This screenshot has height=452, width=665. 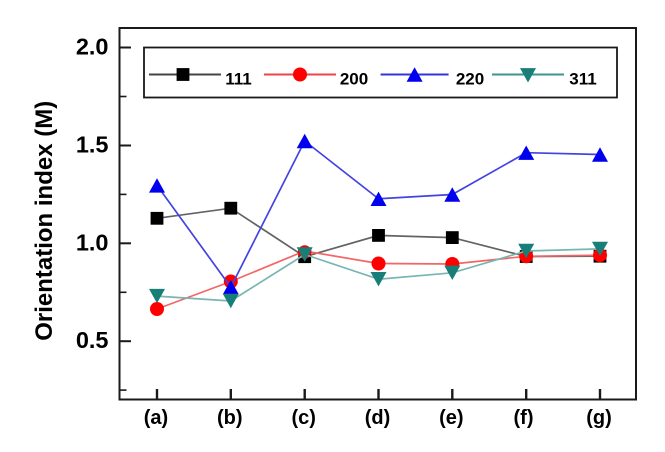 I want to click on svg-text: (d), so click(x=378, y=418).